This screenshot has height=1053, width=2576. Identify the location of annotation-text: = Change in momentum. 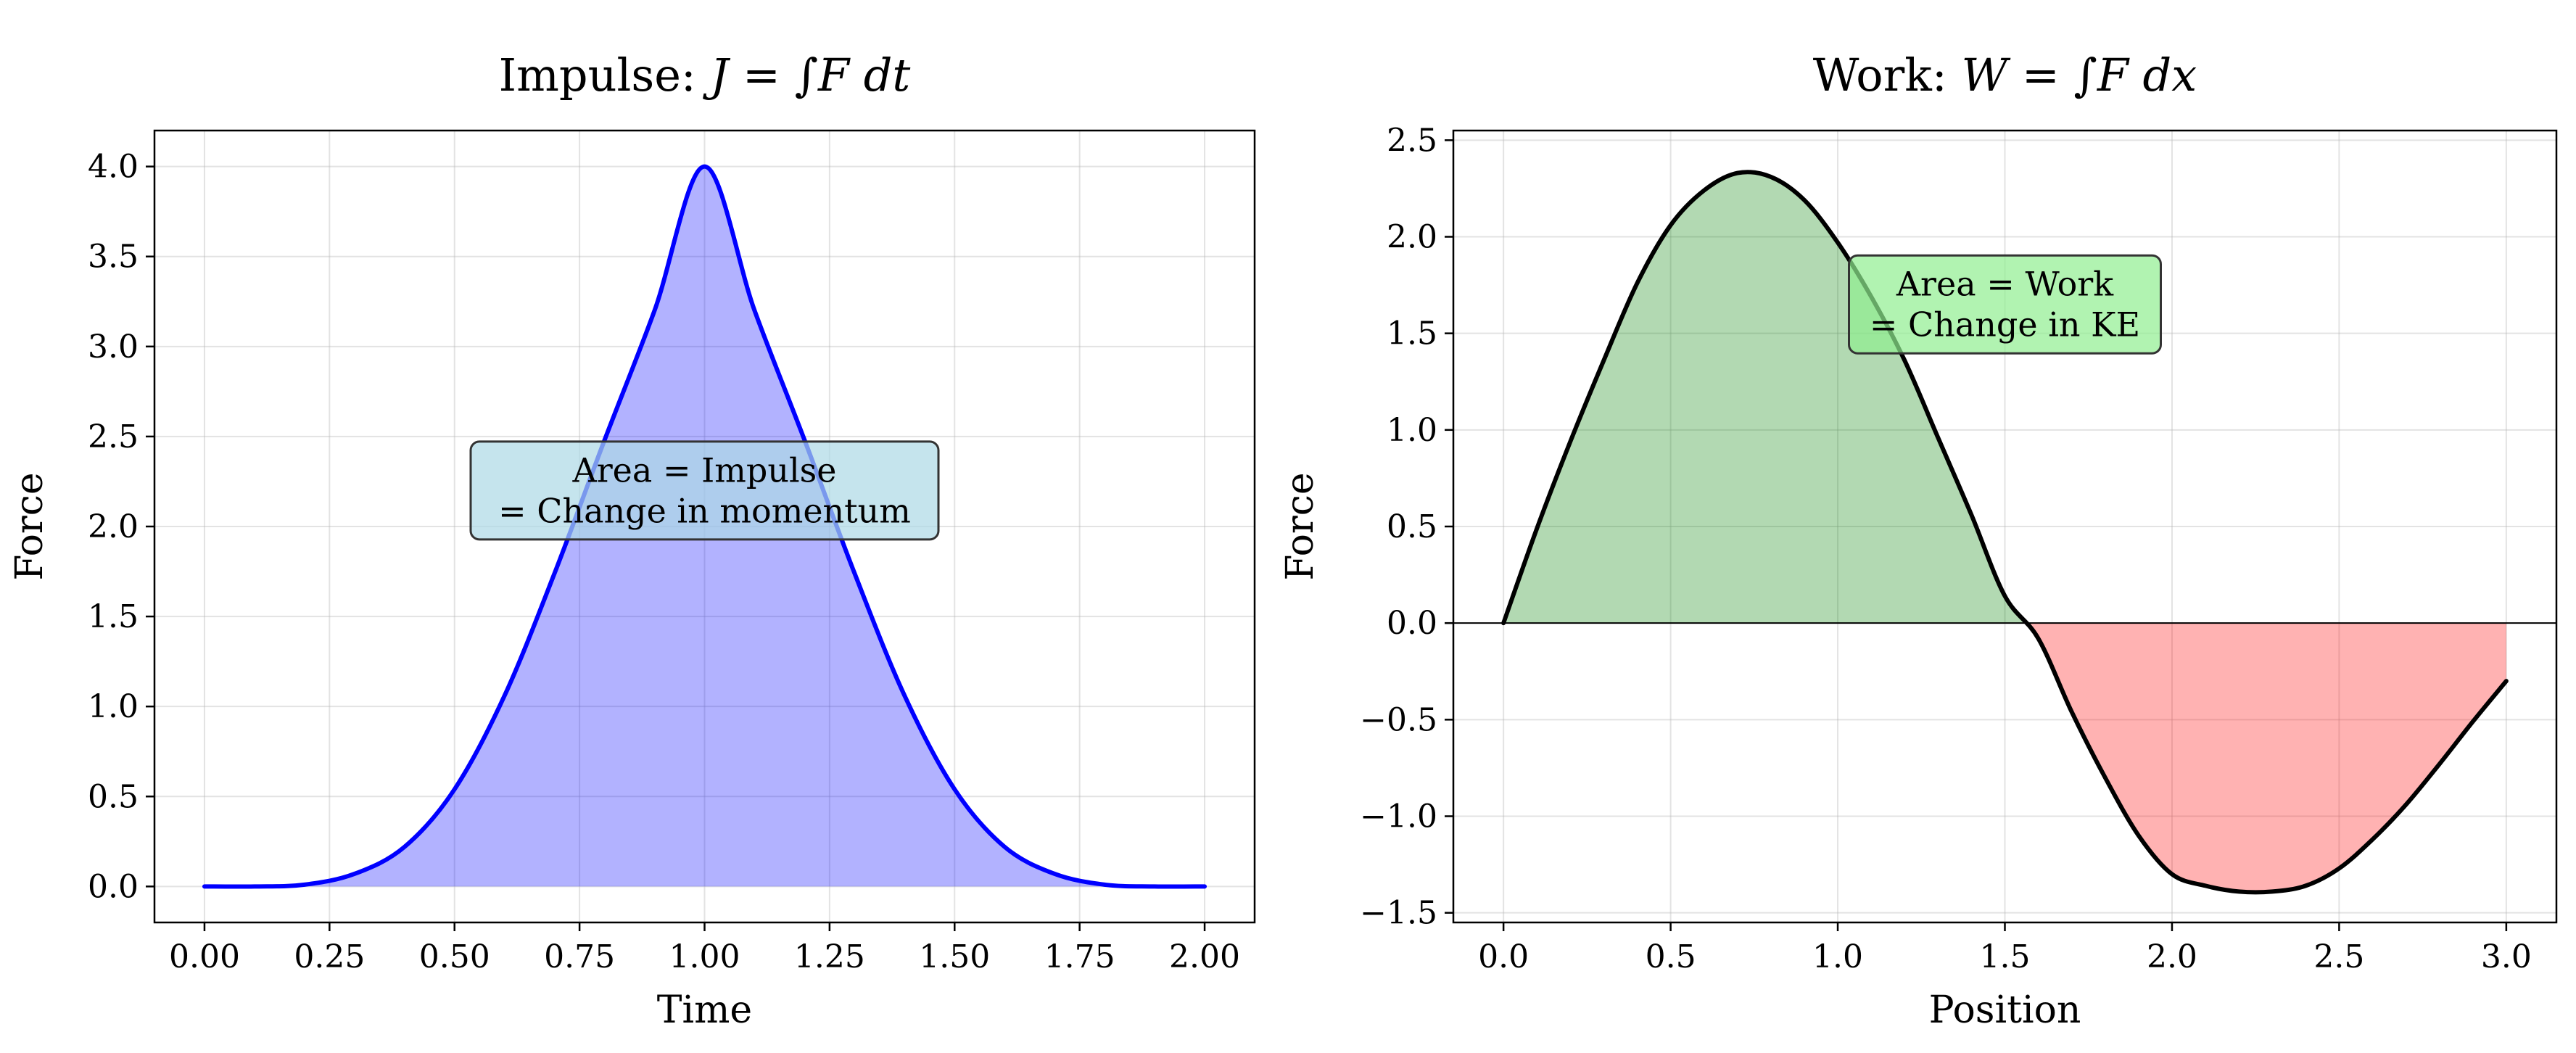
(704, 510).